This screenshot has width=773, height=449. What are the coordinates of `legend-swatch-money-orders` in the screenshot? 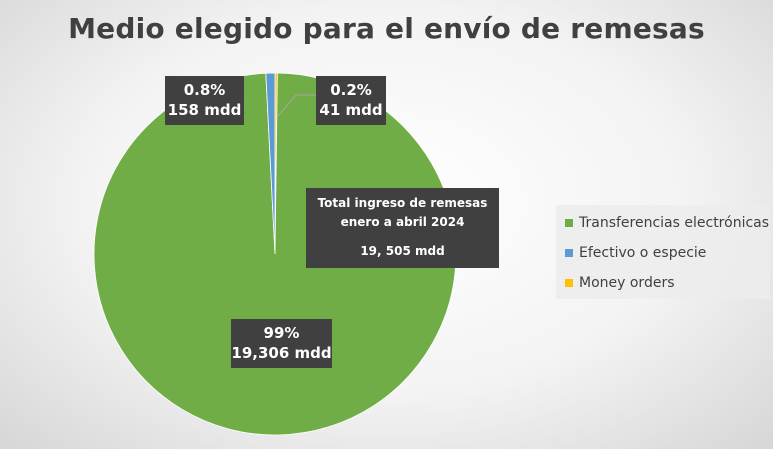 It's located at (569, 283).